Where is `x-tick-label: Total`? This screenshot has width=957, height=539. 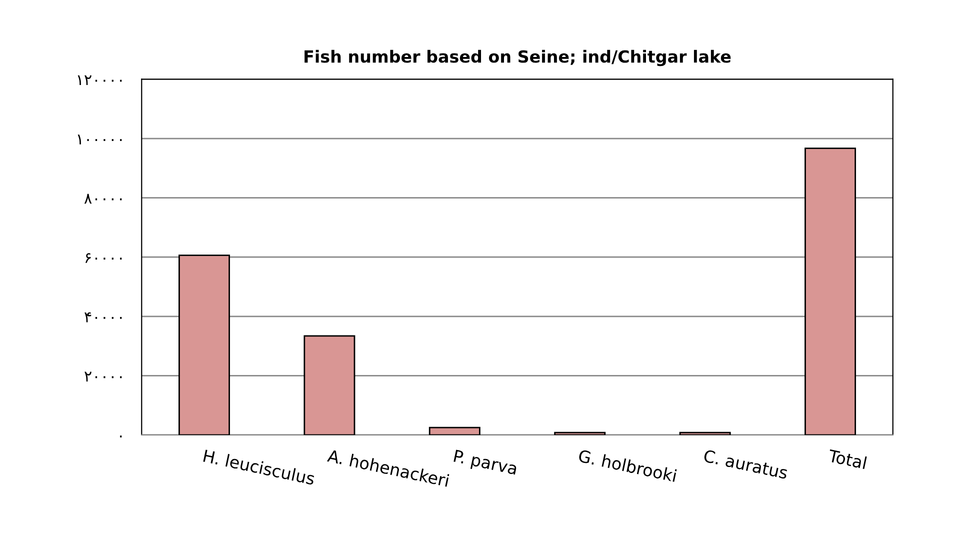
x-tick-label: Total is located at coordinates (847, 459).